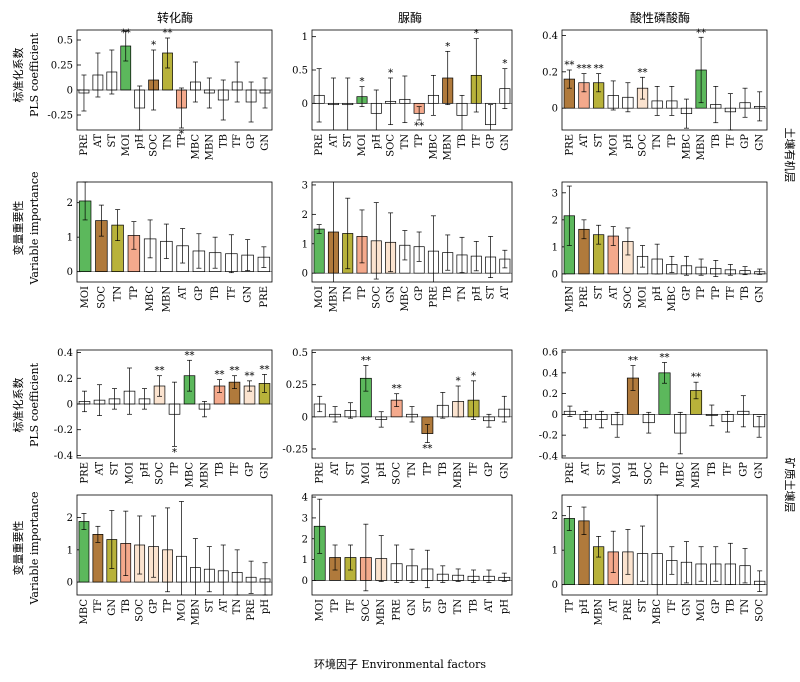  Describe the element at coordinates (305, 185) in the screenshot. I see `y-tick-label: 3` at that location.